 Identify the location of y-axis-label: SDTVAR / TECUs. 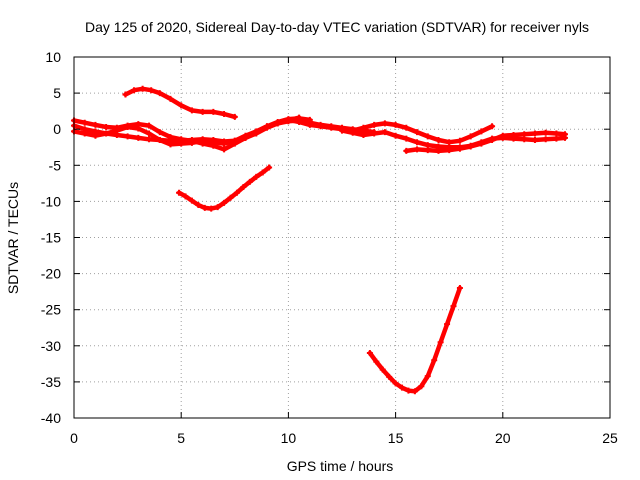
(13, 238).